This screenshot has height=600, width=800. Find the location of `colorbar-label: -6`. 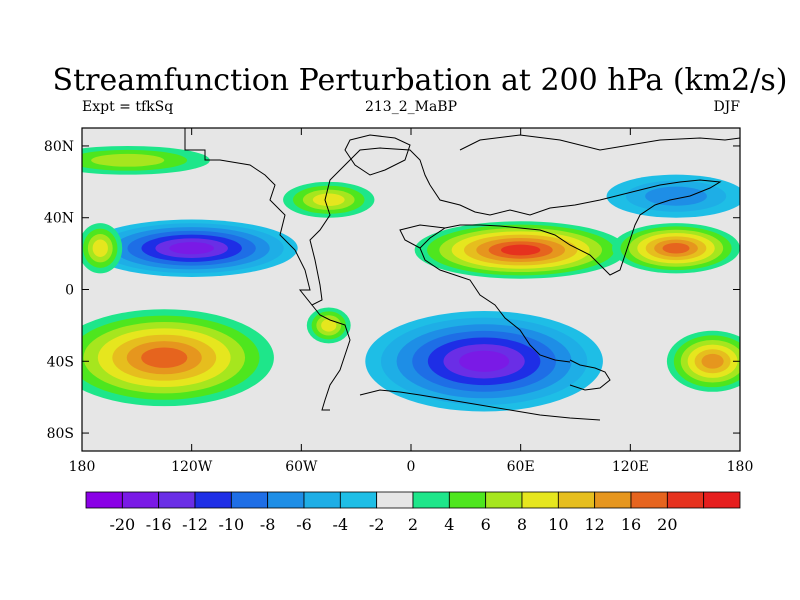

colorbar-label: -6 is located at coordinates (304, 524).